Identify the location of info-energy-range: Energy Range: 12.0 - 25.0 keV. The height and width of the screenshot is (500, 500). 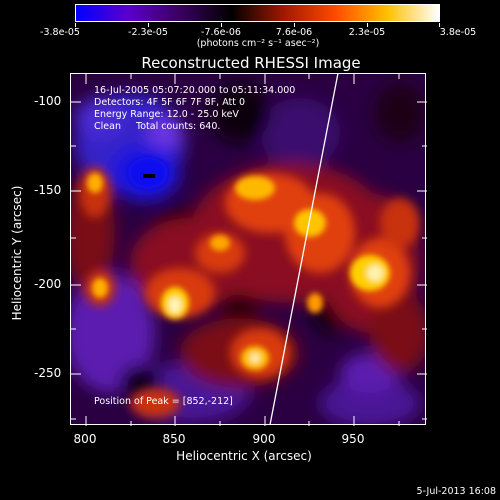
(166, 114).